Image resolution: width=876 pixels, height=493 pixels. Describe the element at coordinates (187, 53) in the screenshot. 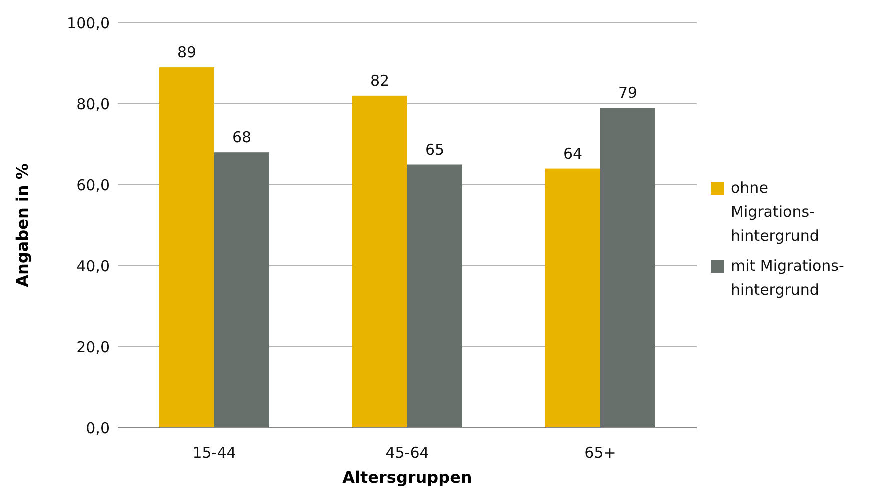

I see `data-label: 89` at that location.